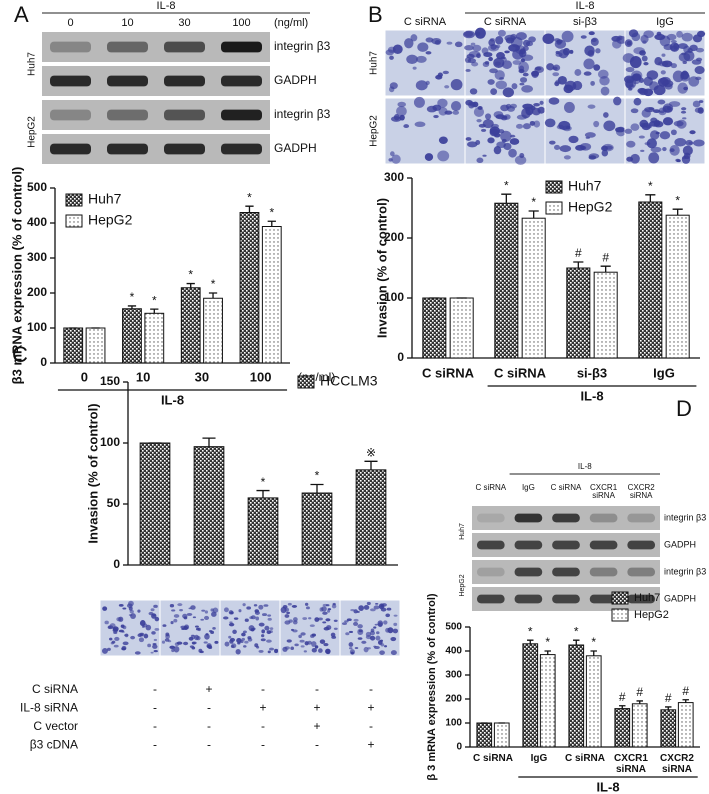  What do you see at coordinates (37, 257) in the screenshot?
I see `y-tick-label: 300` at bounding box center [37, 257].